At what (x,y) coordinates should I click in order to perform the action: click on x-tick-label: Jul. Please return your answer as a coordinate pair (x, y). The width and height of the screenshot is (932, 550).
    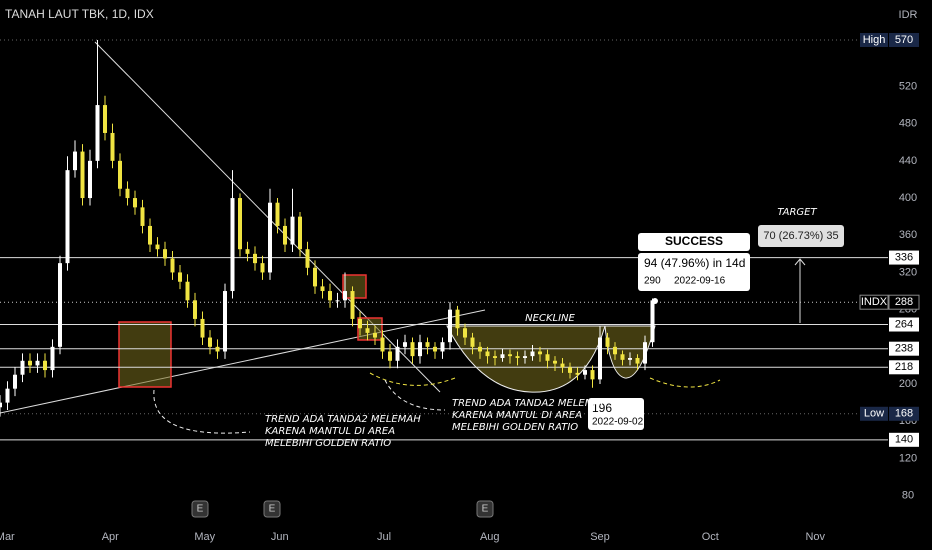
    Looking at the image, I should click on (384, 537).